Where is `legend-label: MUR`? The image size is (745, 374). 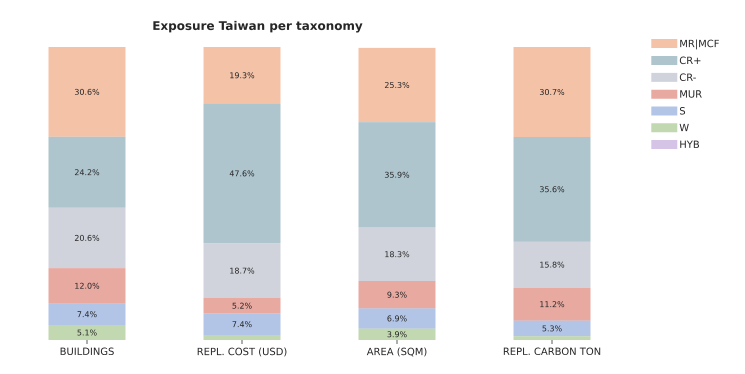 legend-label: MUR is located at coordinates (691, 94).